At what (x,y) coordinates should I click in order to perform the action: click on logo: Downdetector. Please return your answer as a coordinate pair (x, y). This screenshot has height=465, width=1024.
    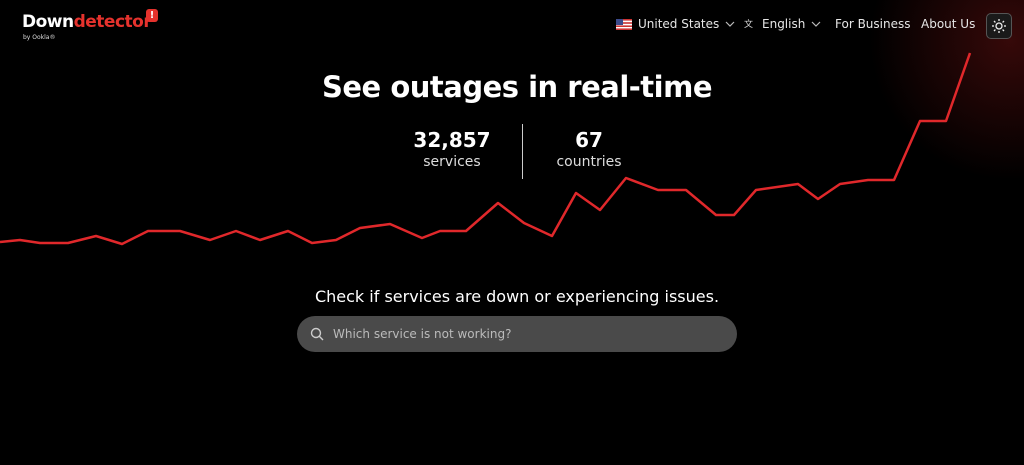
    Looking at the image, I should click on (87, 22).